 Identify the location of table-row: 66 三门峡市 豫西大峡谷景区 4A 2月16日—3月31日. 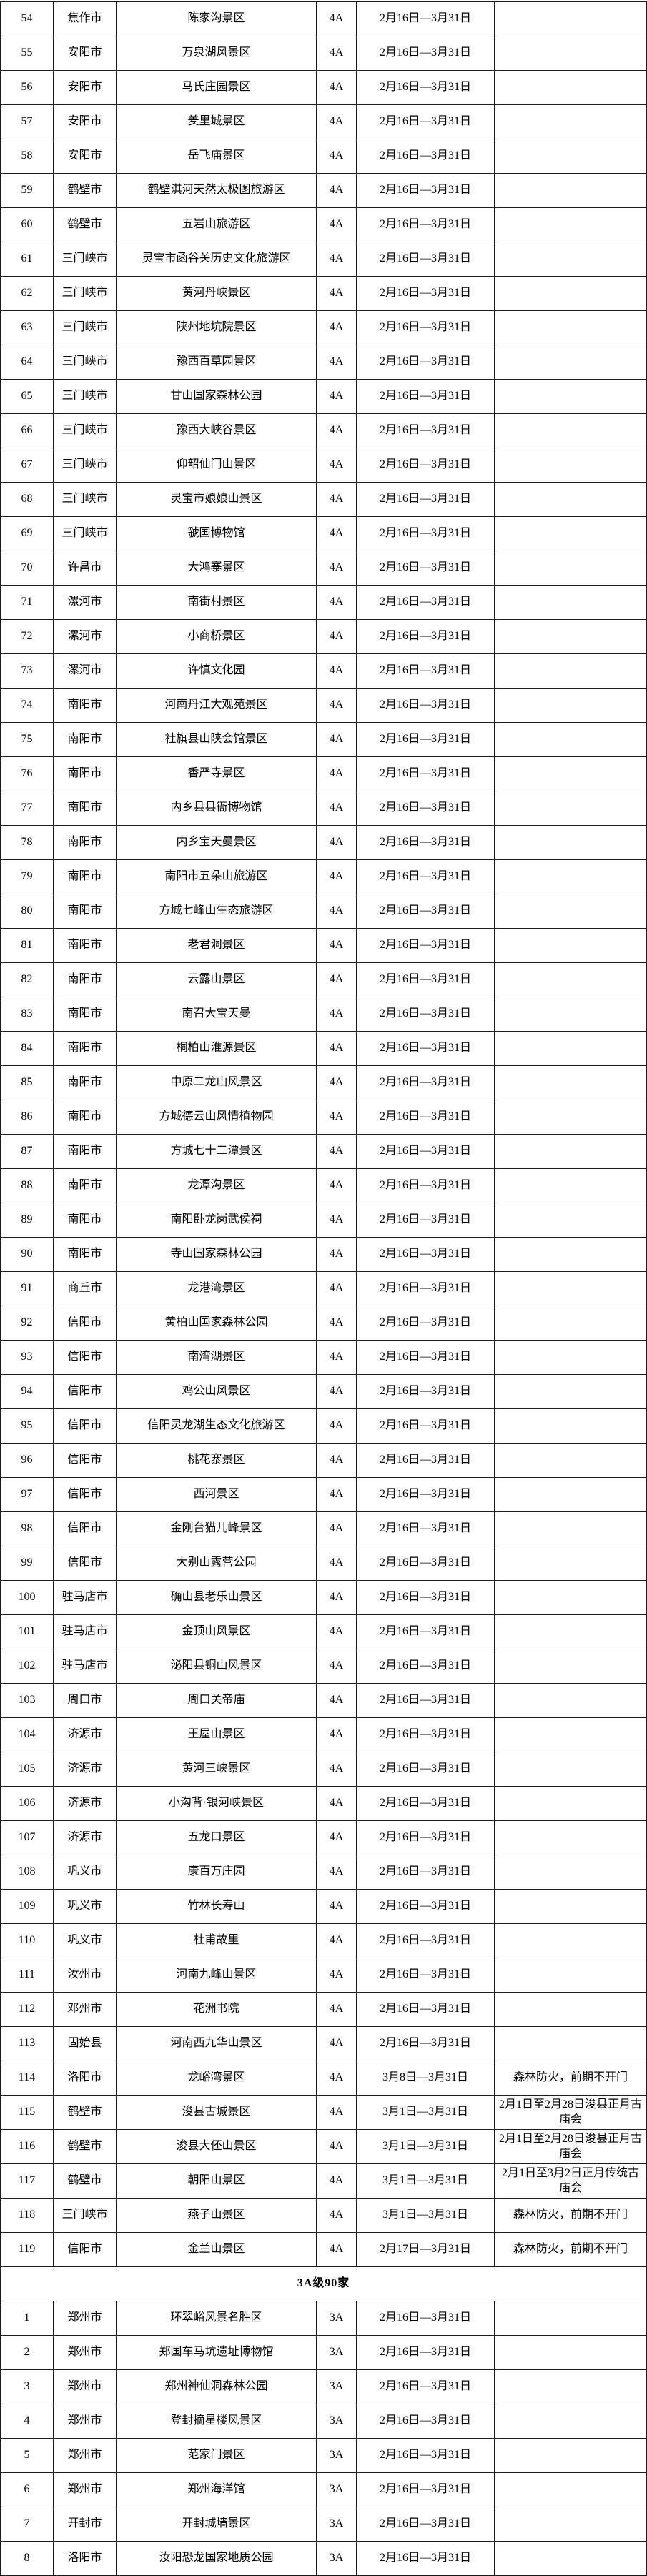
(323, 430).